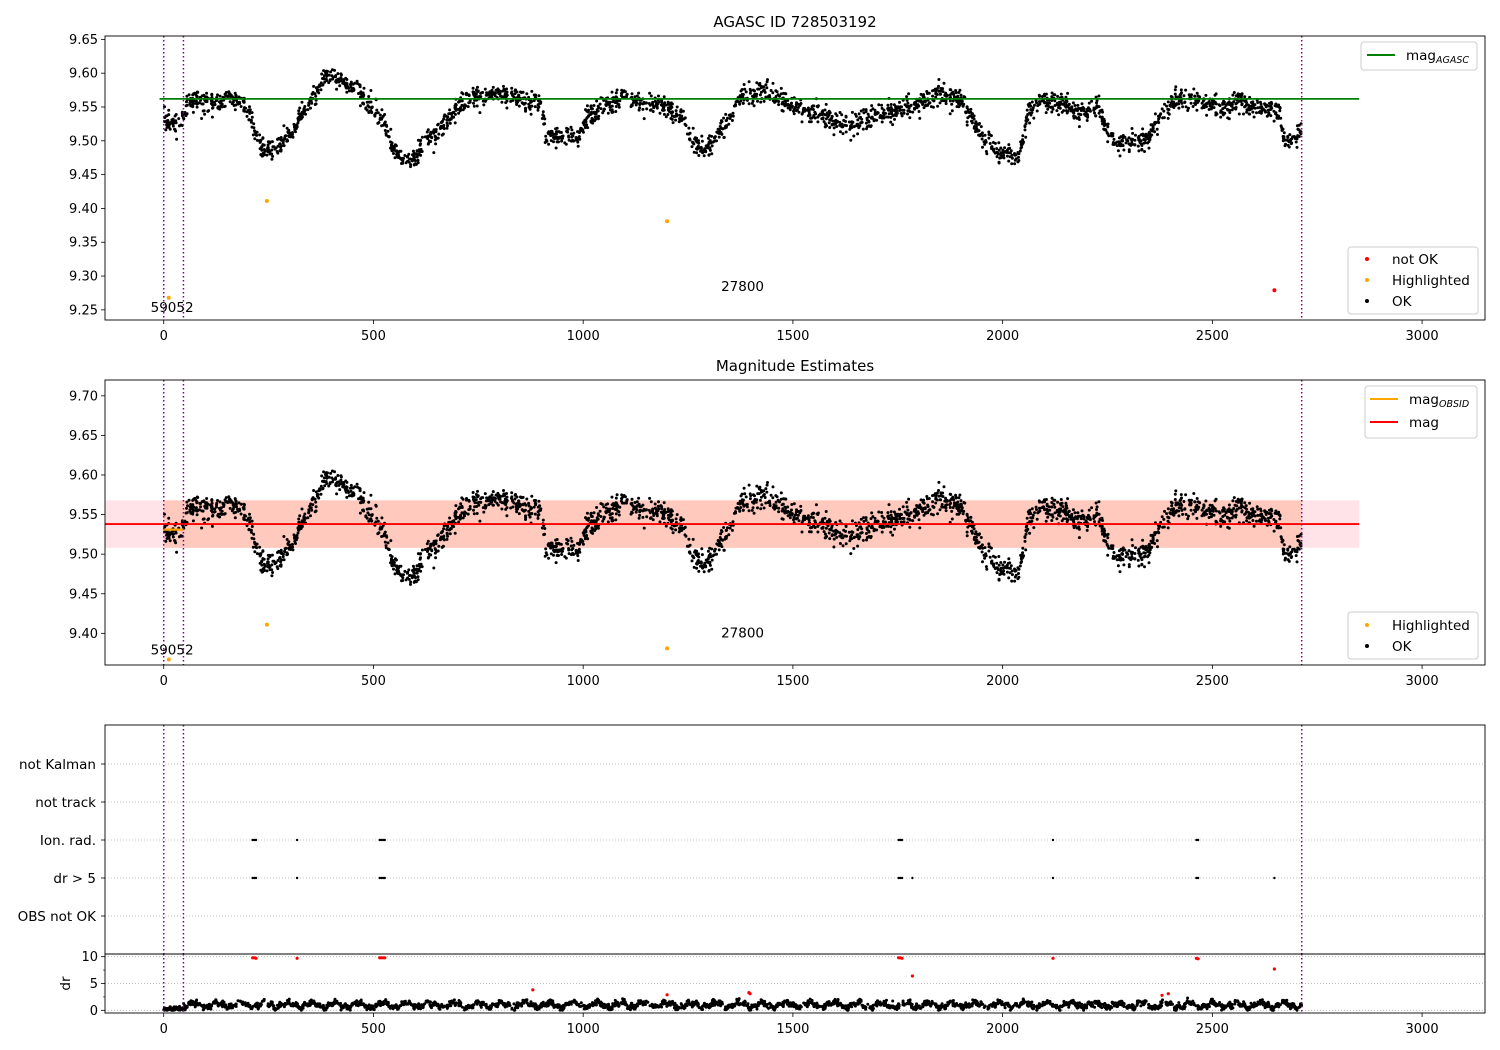 The height and width of the screenshot is (1050, 1500). What do you see at coordinates (83, 243) in the screenshot?
I see `y-tick-label: 9.35` at bounding box center [83, 243].